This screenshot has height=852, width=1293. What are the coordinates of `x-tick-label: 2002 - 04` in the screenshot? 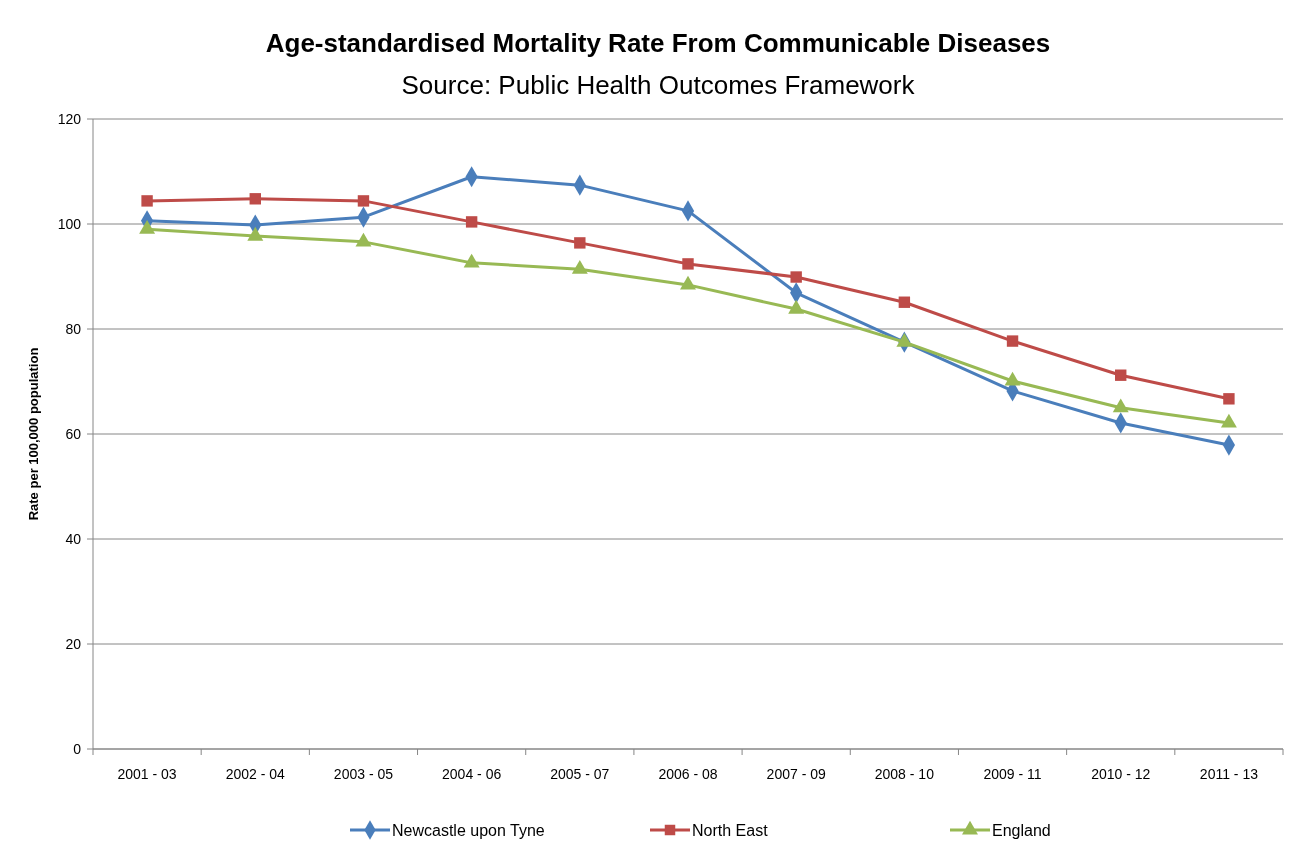 It's located at (255, 774).